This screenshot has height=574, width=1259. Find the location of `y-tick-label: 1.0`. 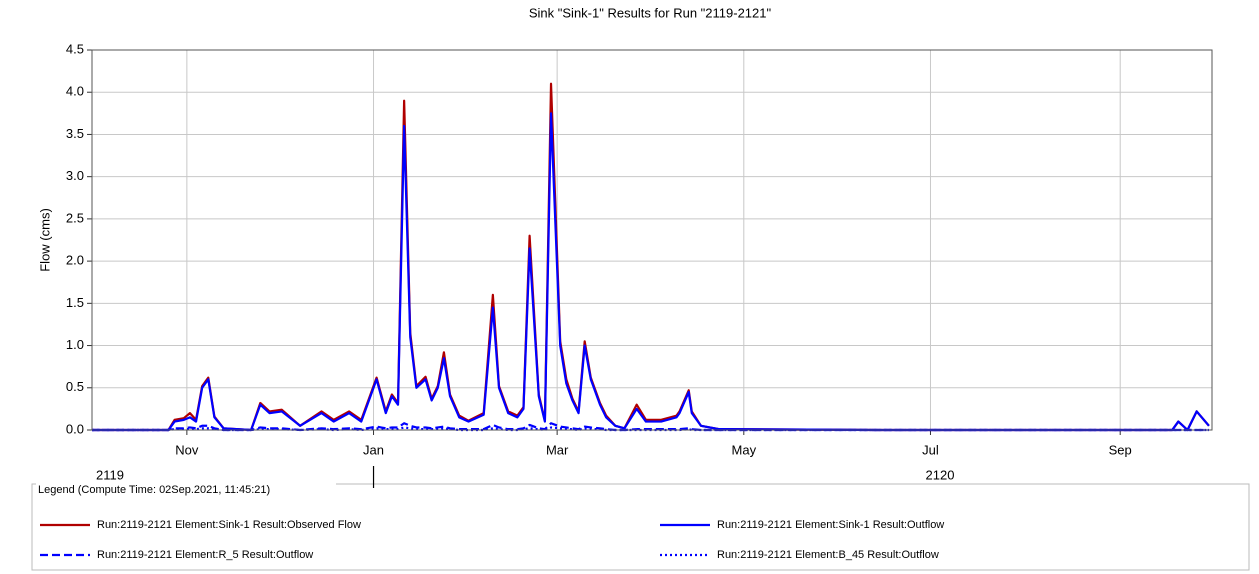

y-tick-label: 1.0 is located at coordinates (75, 344).